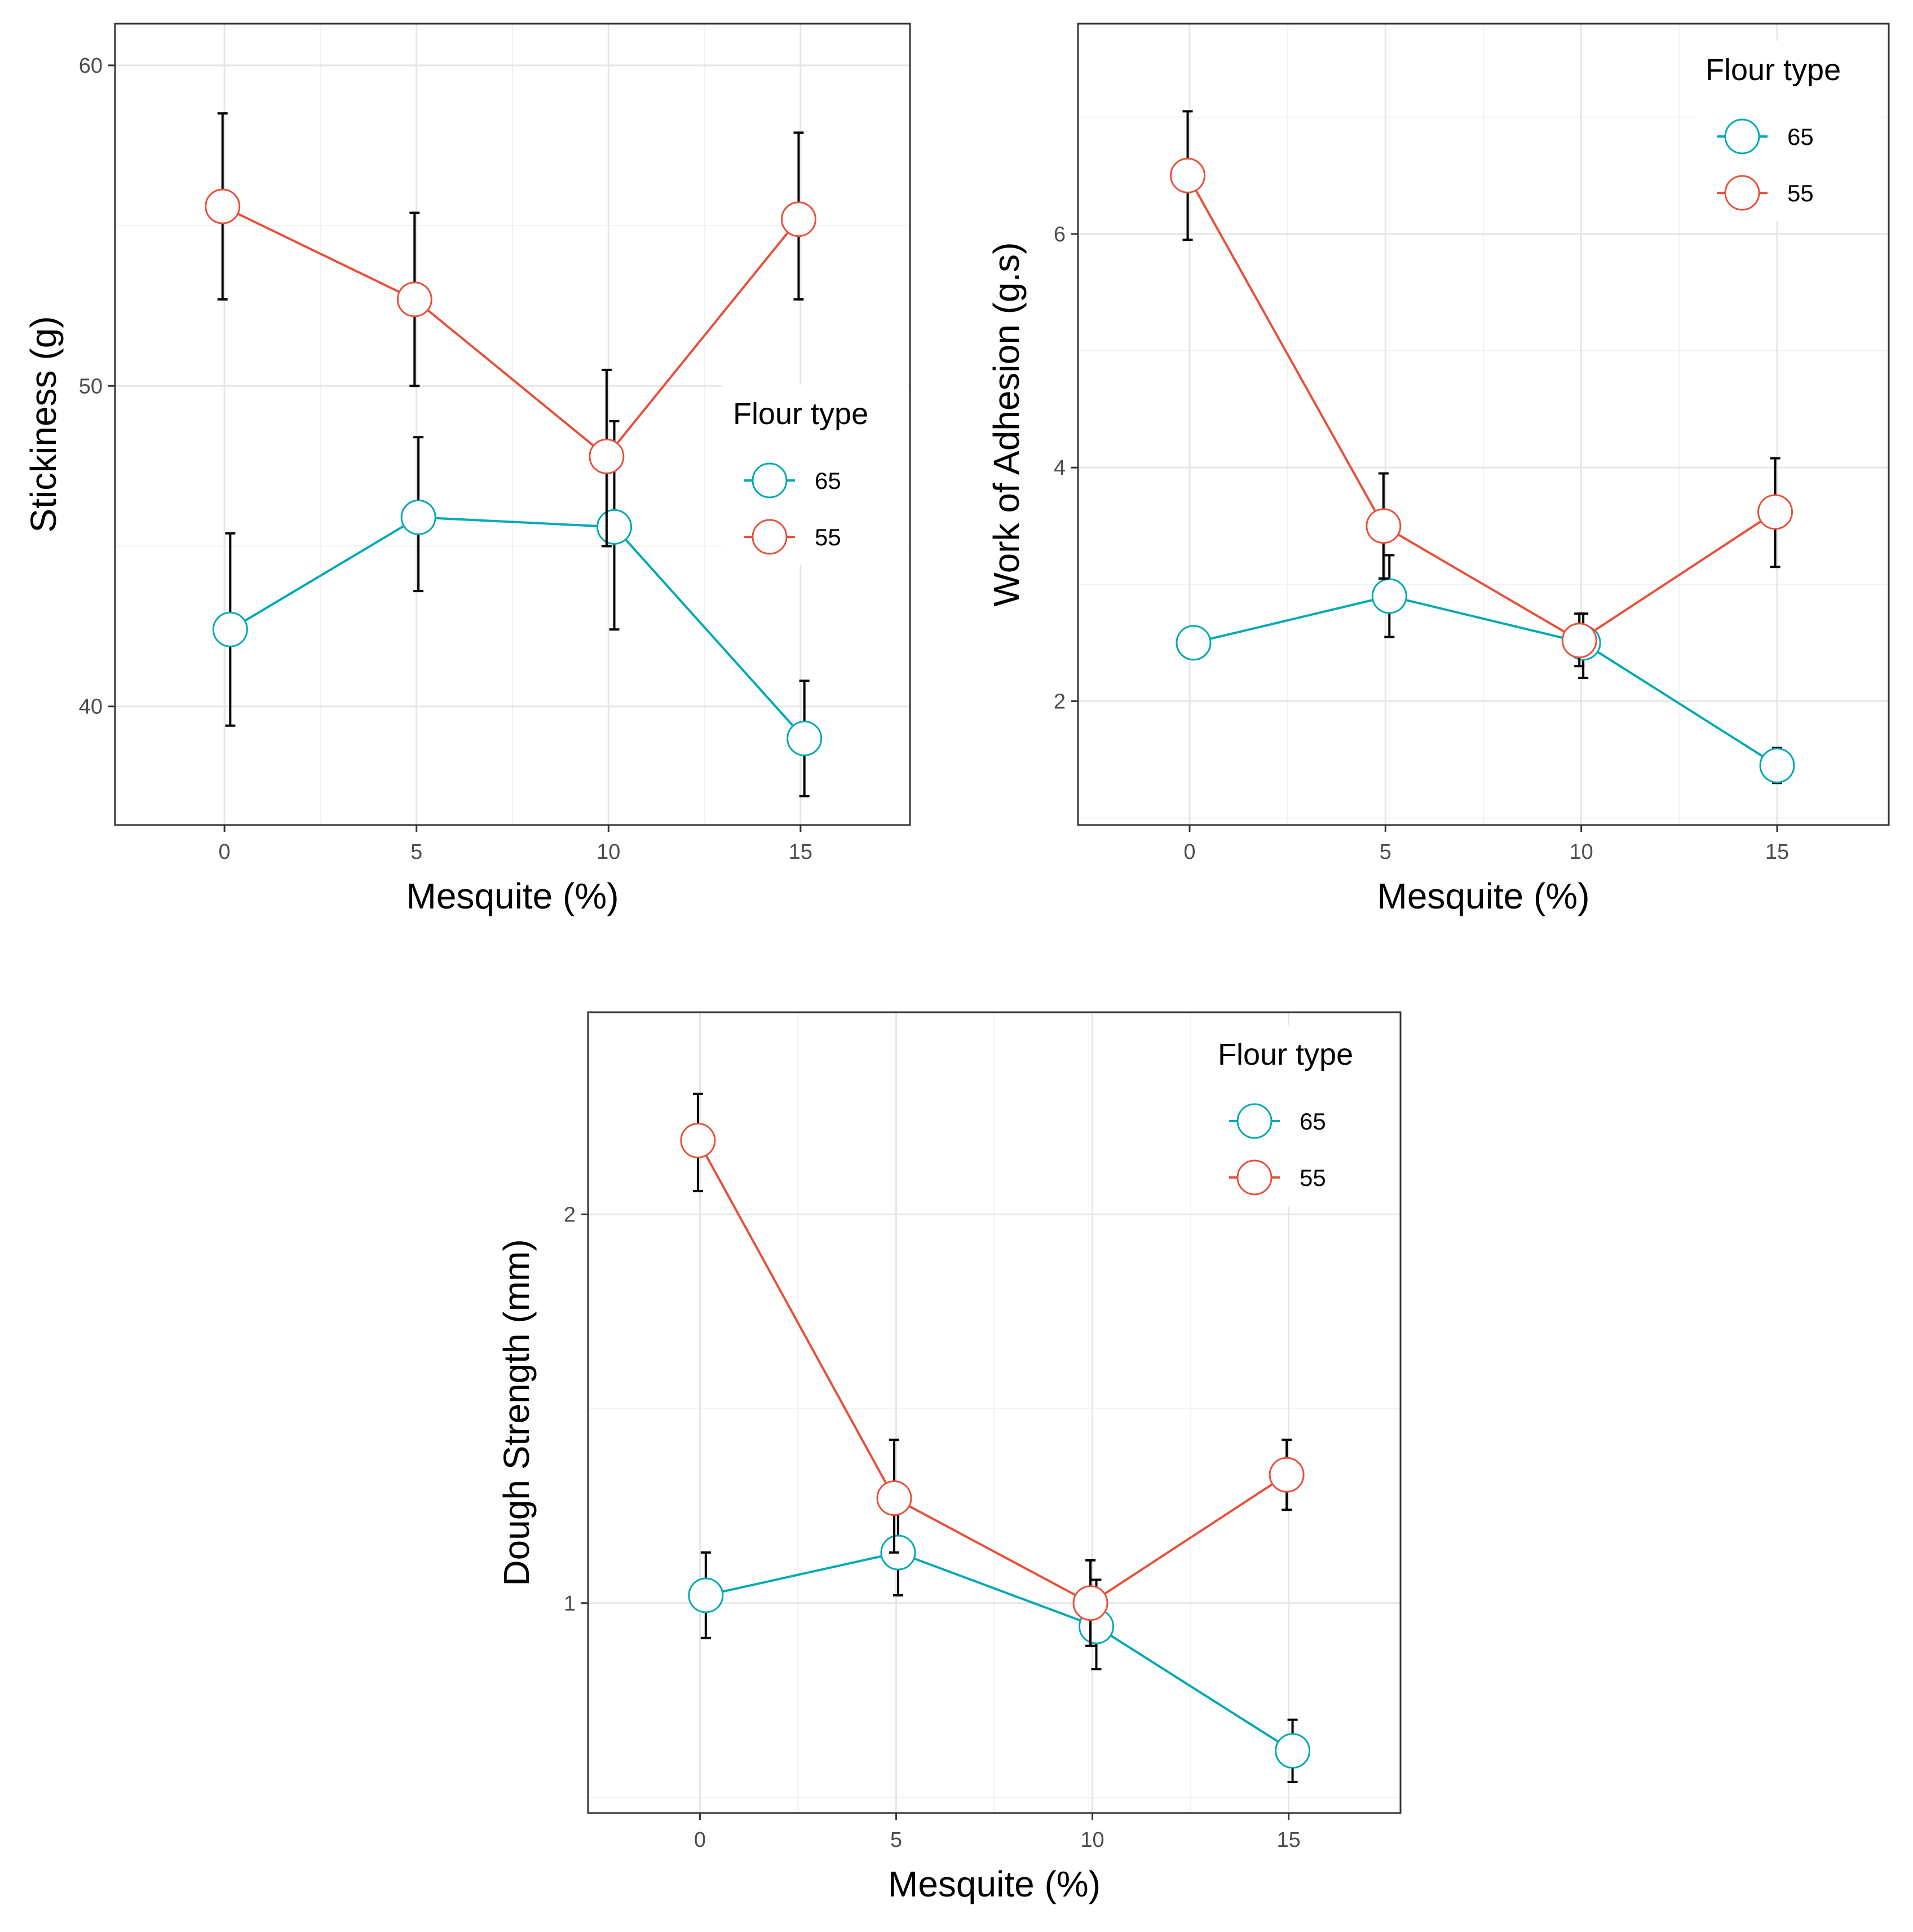  What do you see at coordinates (91, 707) in the screenshot?
I see `y-tick-label: 40` at bounding box center [91, 707].